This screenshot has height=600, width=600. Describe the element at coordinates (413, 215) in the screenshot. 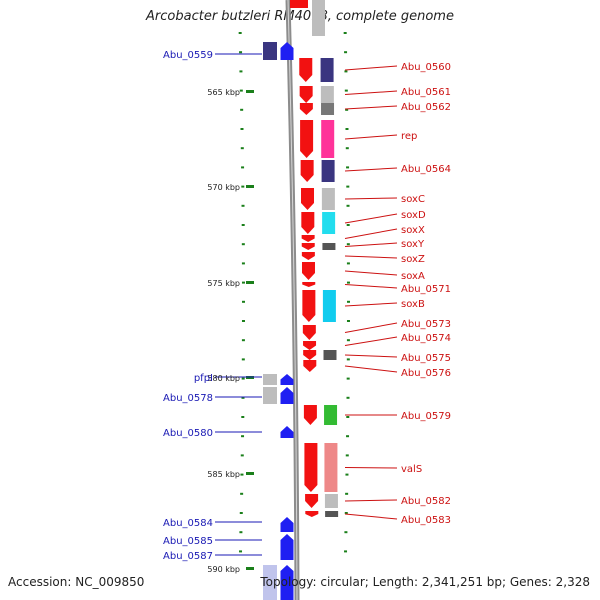

I see `reverse-gene-label: soxD` at that location.